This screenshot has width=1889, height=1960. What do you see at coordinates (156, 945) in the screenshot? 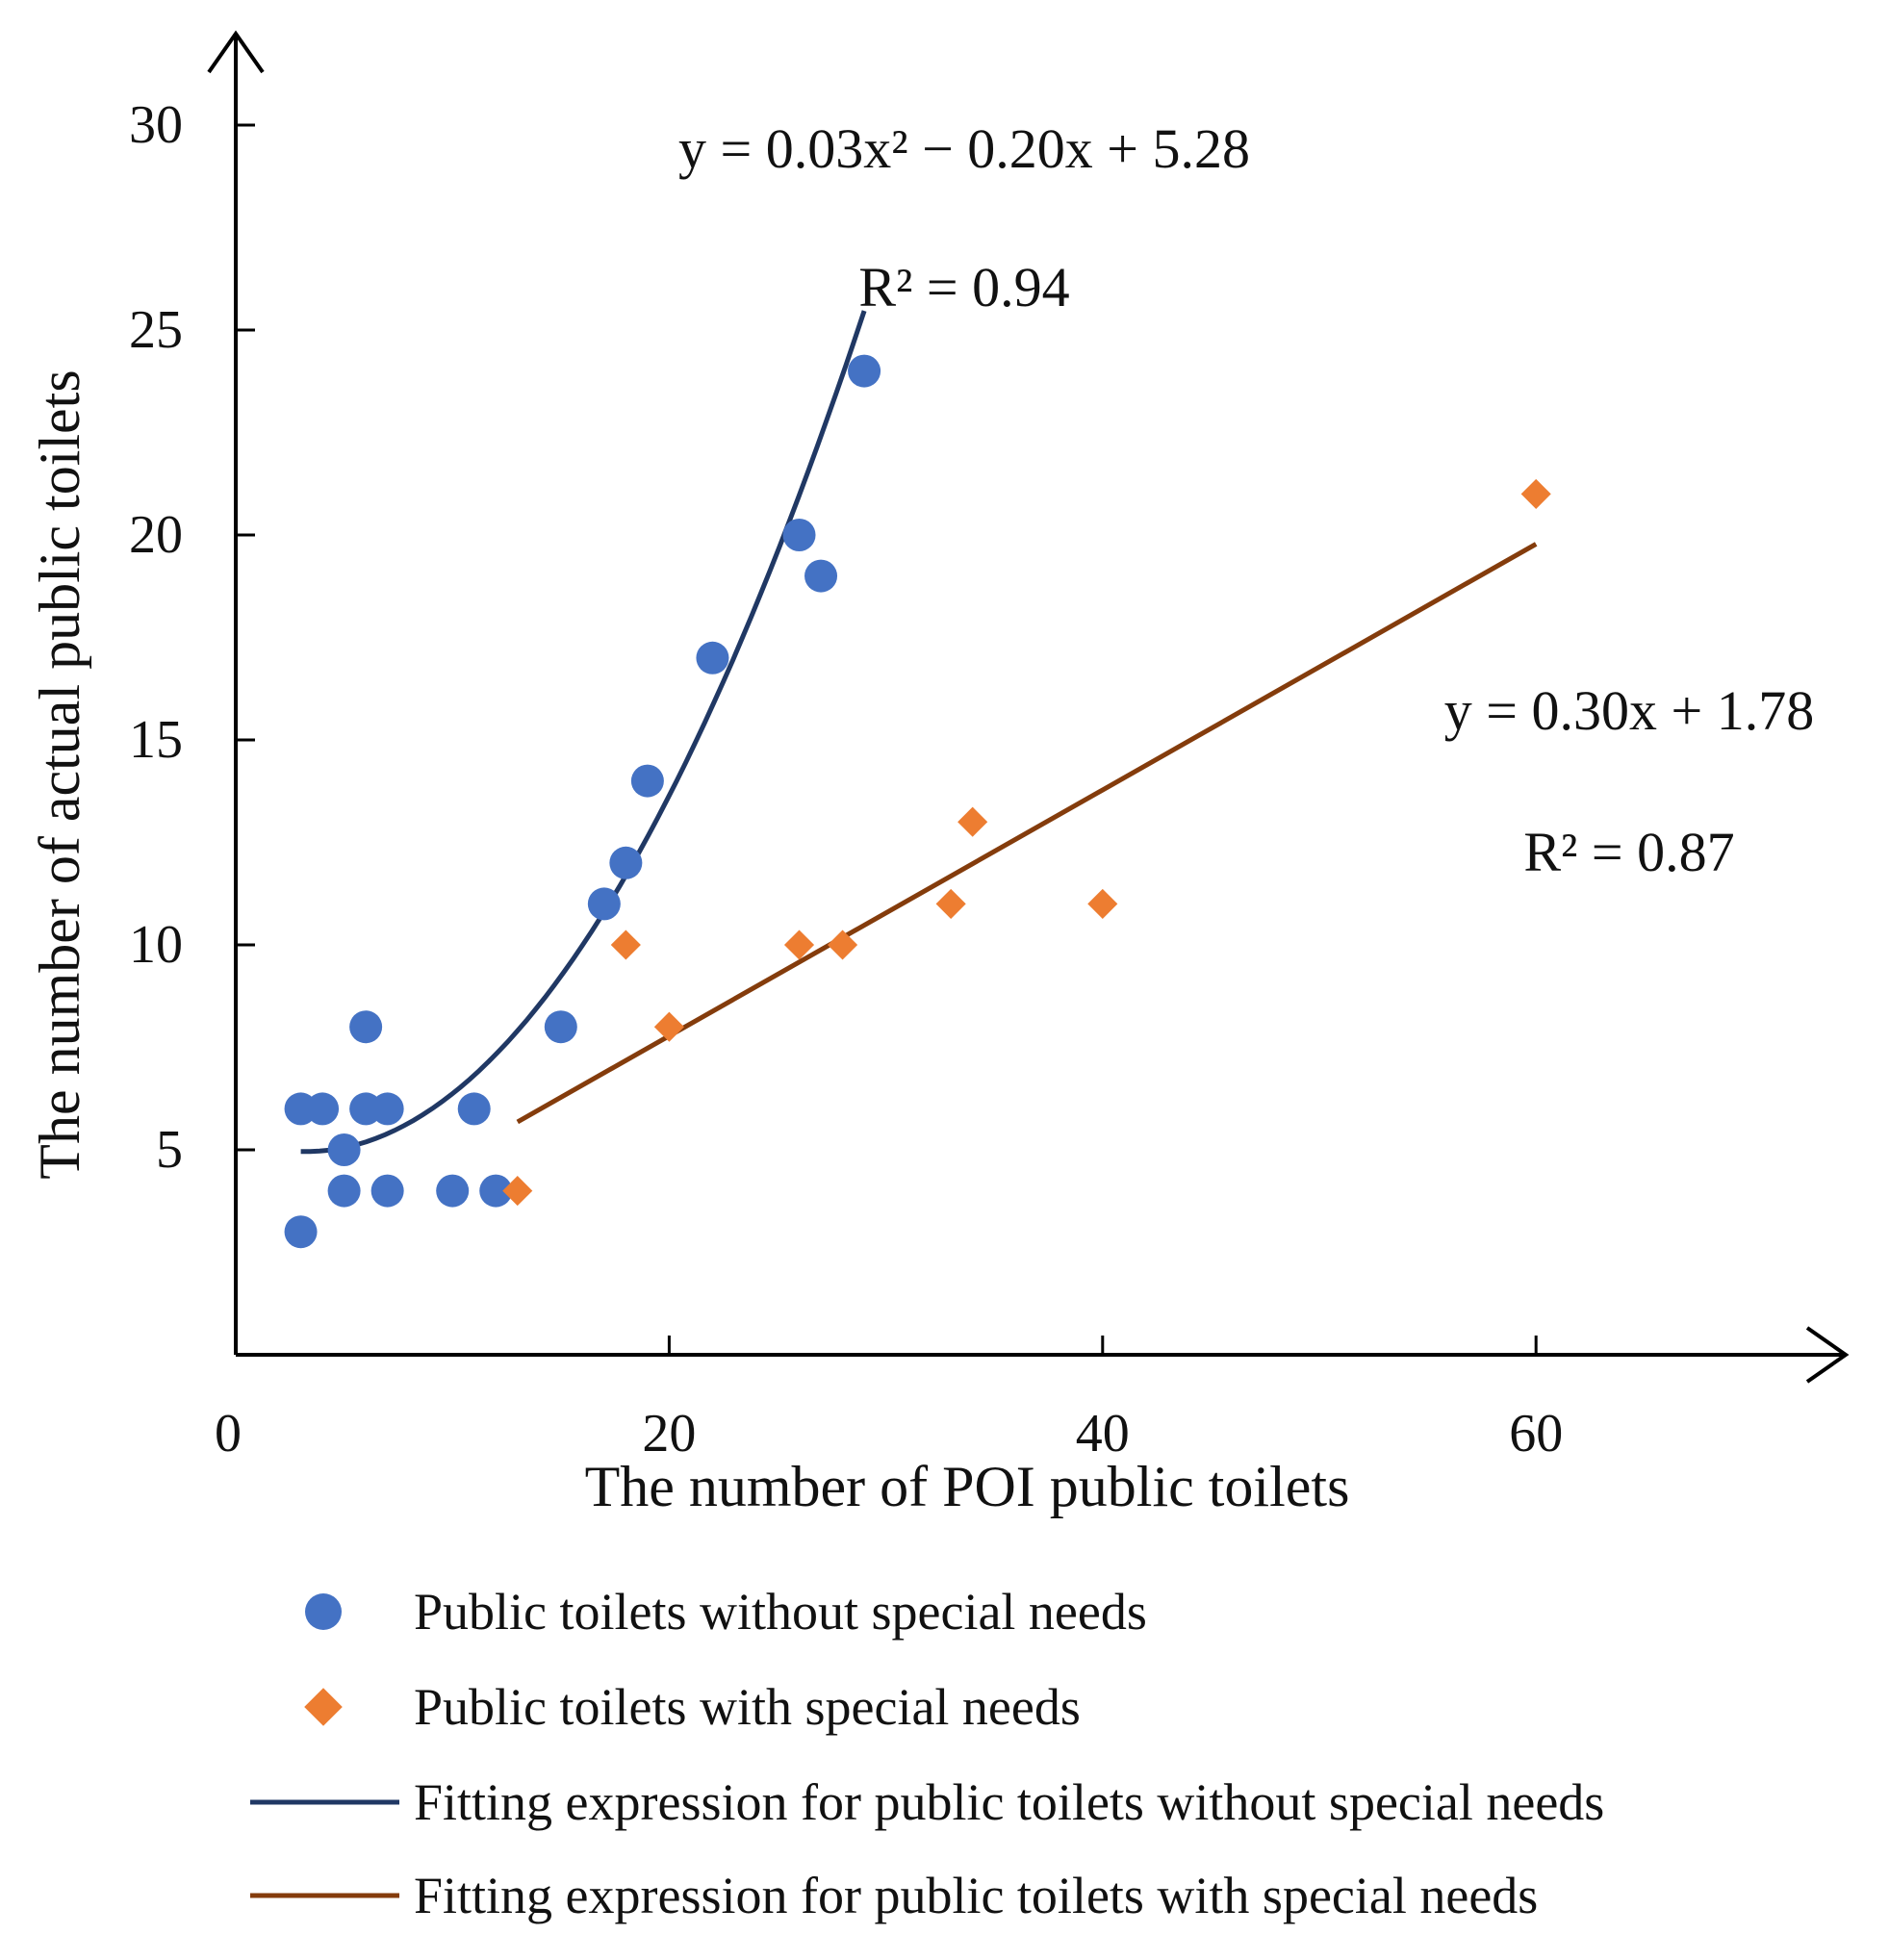
I see `y-tick-label: 10` at bounding box center [156, 945].